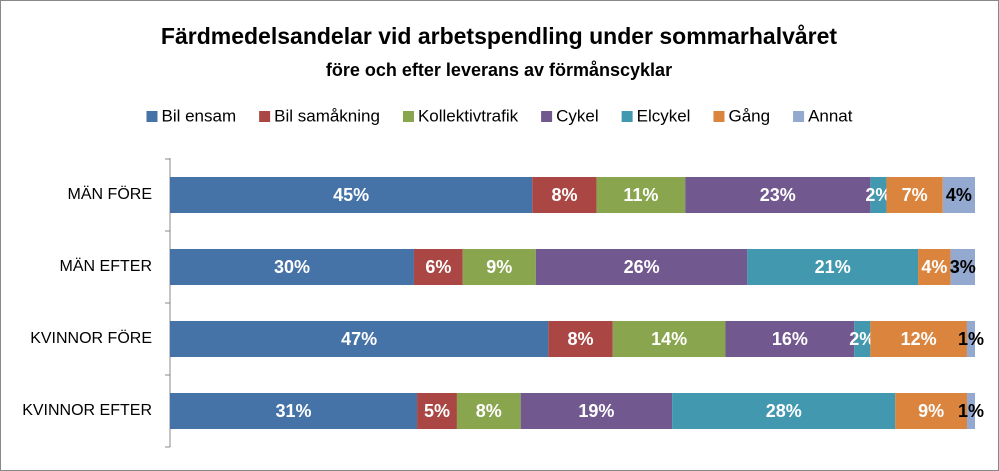 The image size is (999, 471). I want to click on data-label: 45%, so click(351, 195).